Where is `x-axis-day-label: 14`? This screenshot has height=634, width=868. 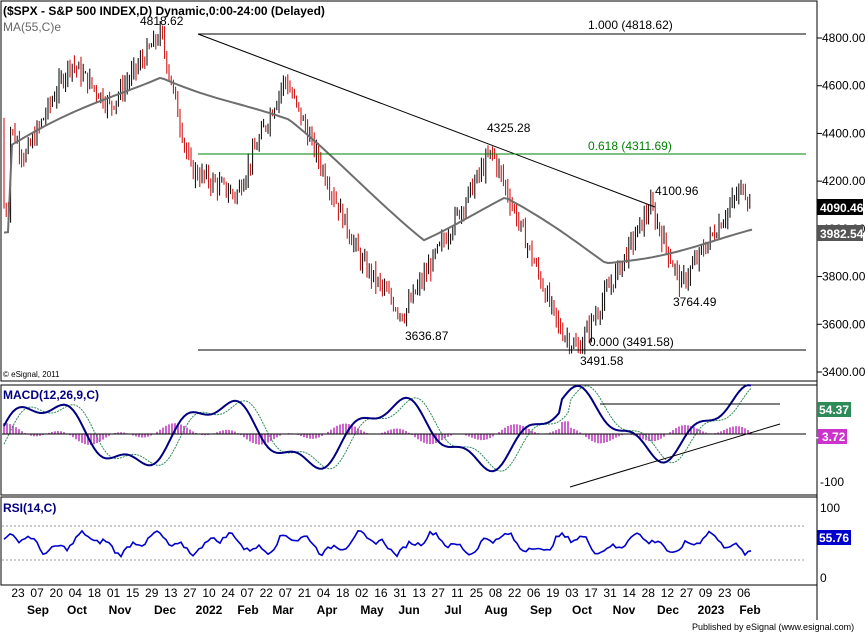 x-axis-day-label: 14 is located at coordinates (630, 593).